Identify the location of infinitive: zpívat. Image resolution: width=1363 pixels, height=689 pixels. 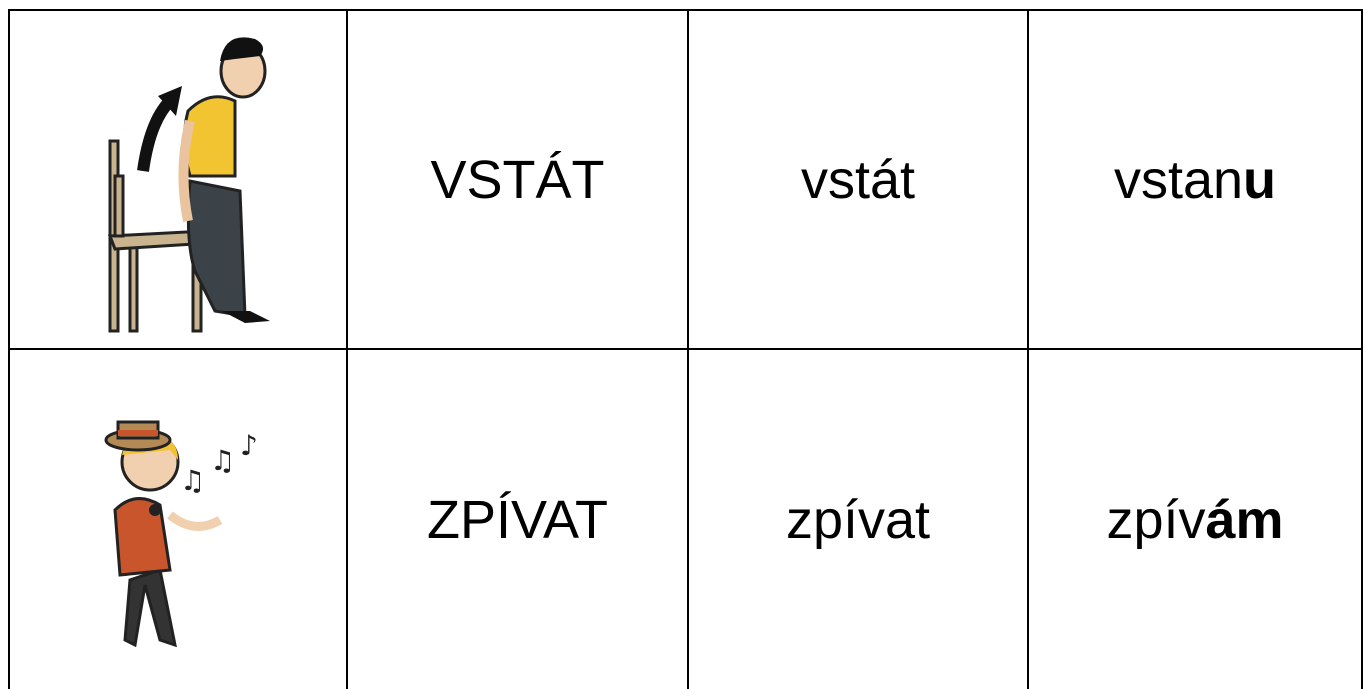
(858, 519).